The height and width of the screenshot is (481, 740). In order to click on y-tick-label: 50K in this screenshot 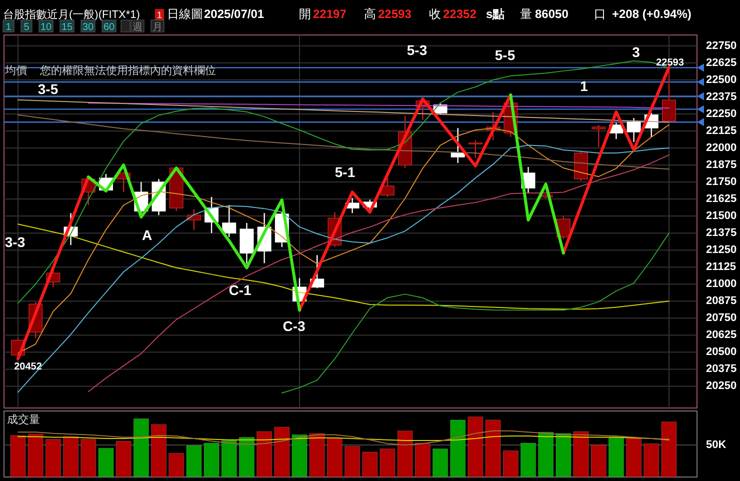, I will do `click(716, 444)`.